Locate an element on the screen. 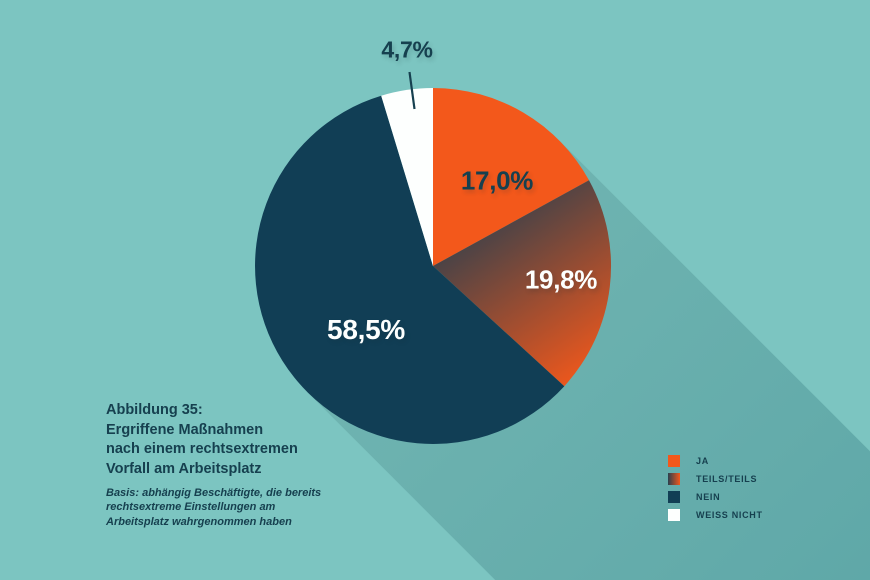 The height and width of the screenshot is (580, 870). legend-item-weiss-nicht: WEISS NICHT is located at coordinates (715, 515).